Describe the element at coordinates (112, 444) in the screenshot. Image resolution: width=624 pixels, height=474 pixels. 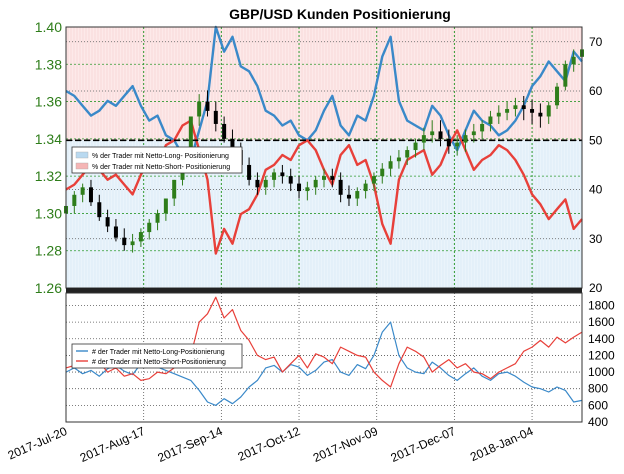
I see `x-tick-label: 2017-Aug-17` at that location.